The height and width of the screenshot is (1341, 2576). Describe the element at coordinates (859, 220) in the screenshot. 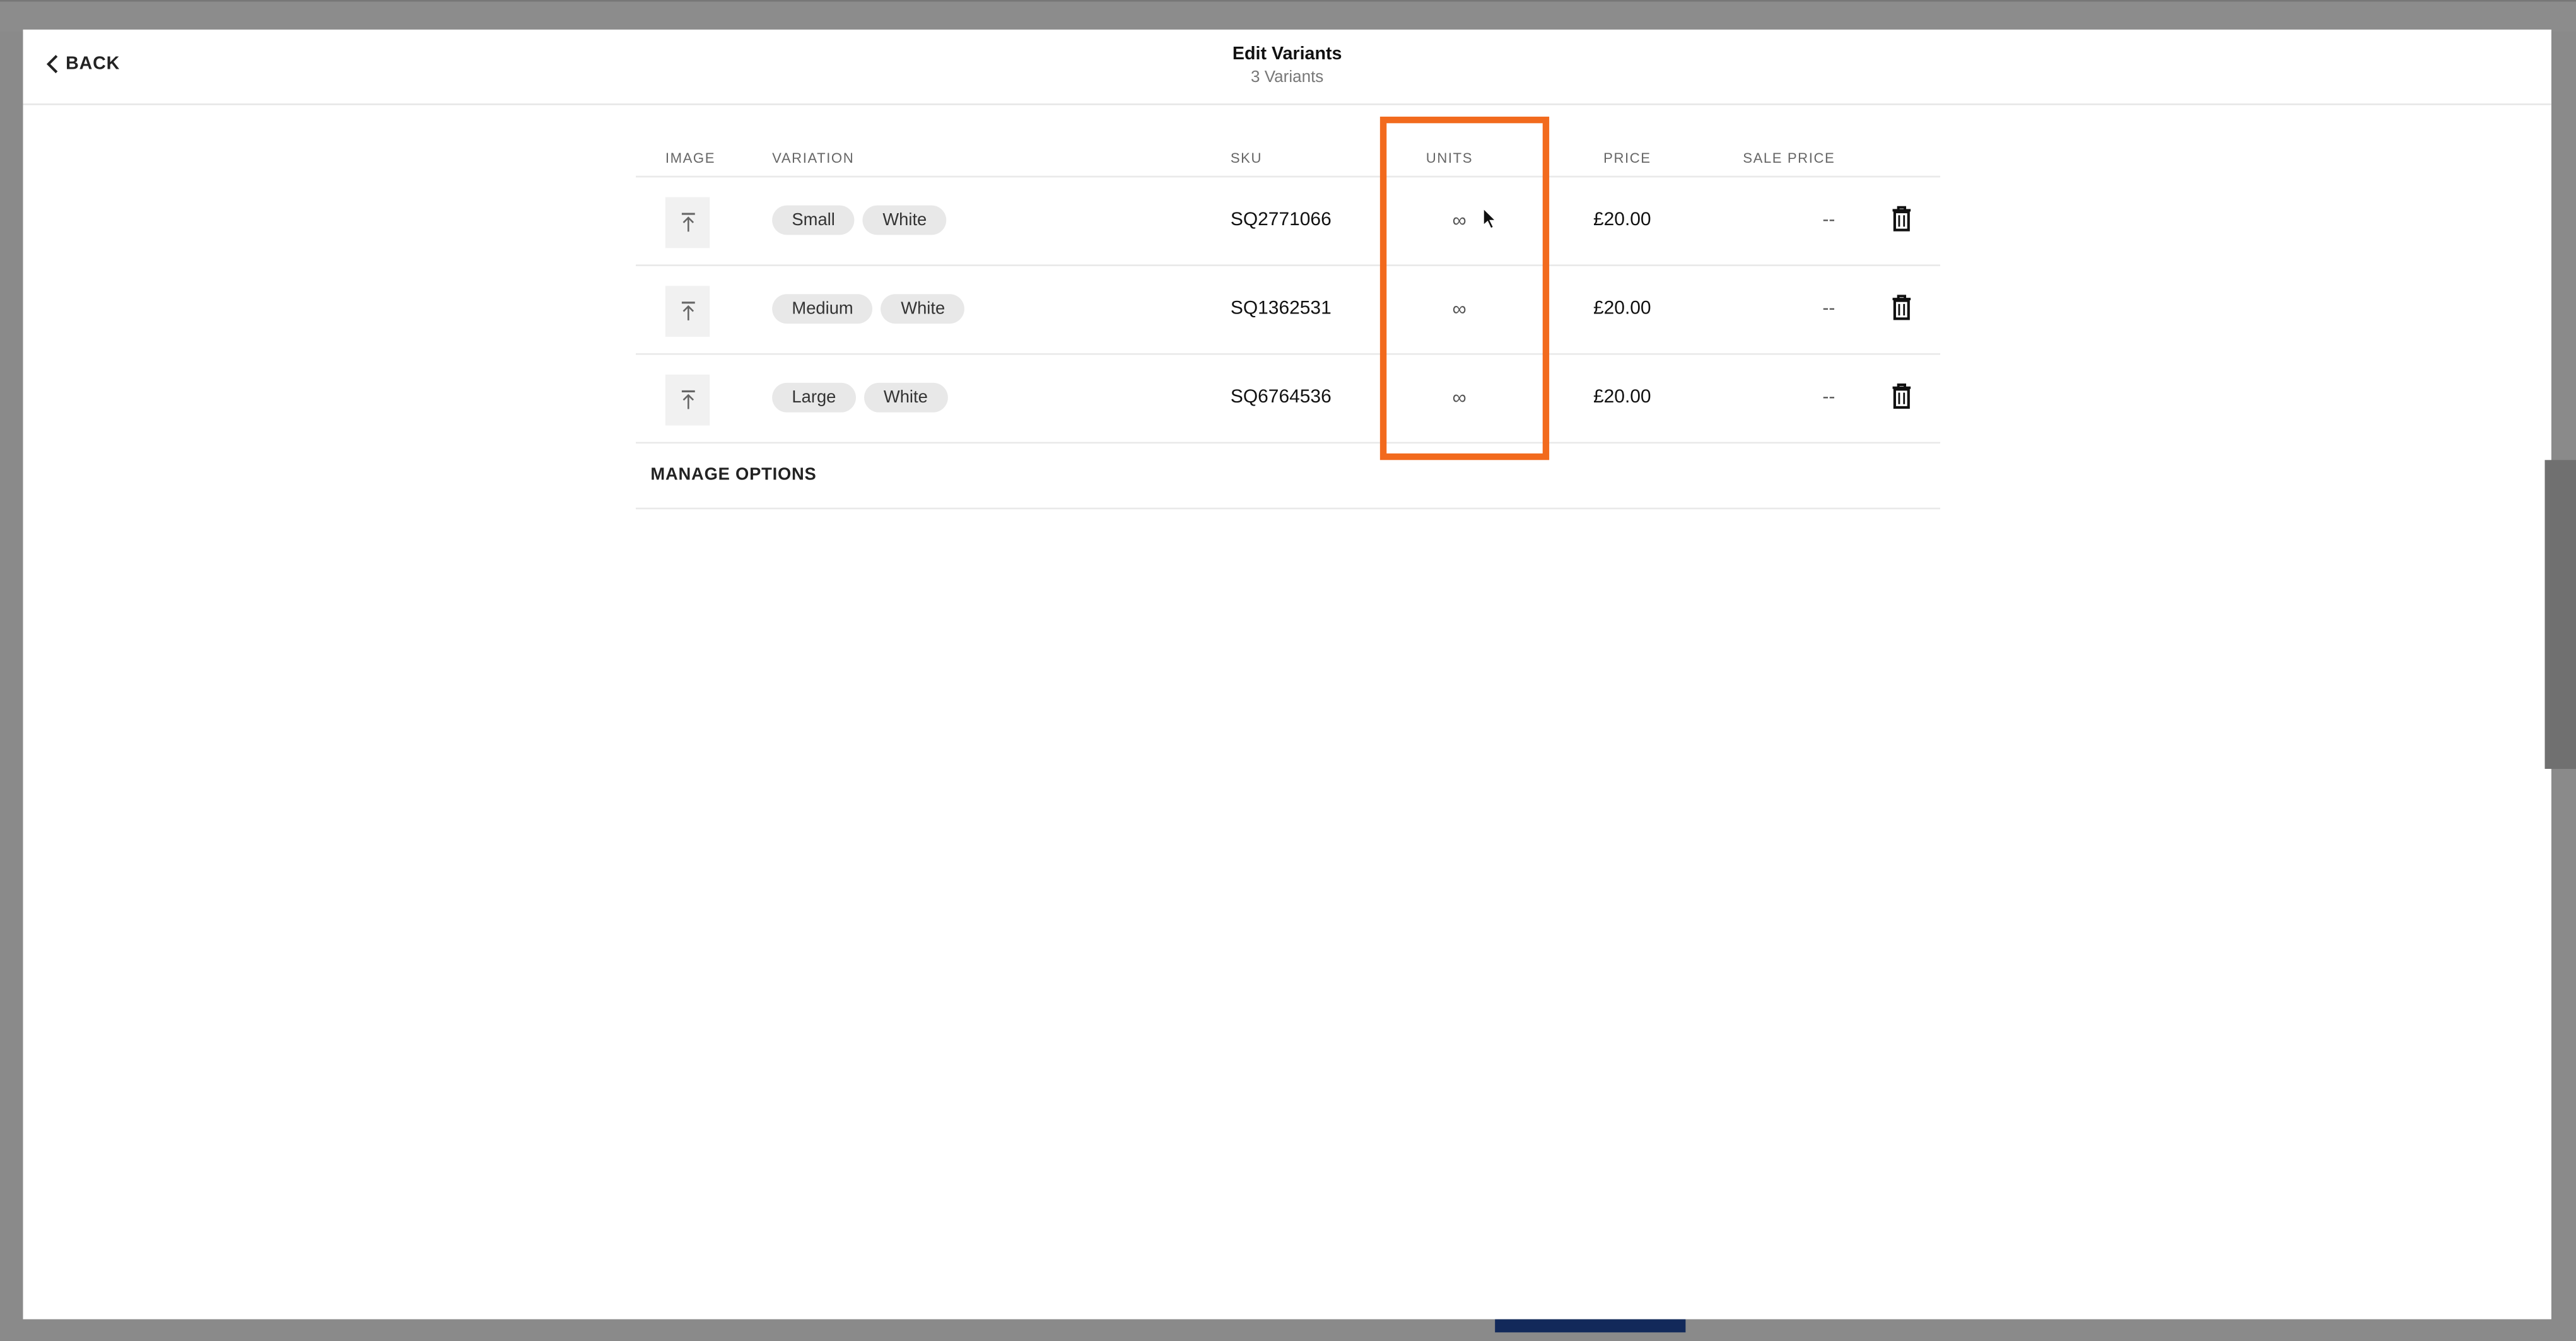

I see `variation-options: Small White` at that location.